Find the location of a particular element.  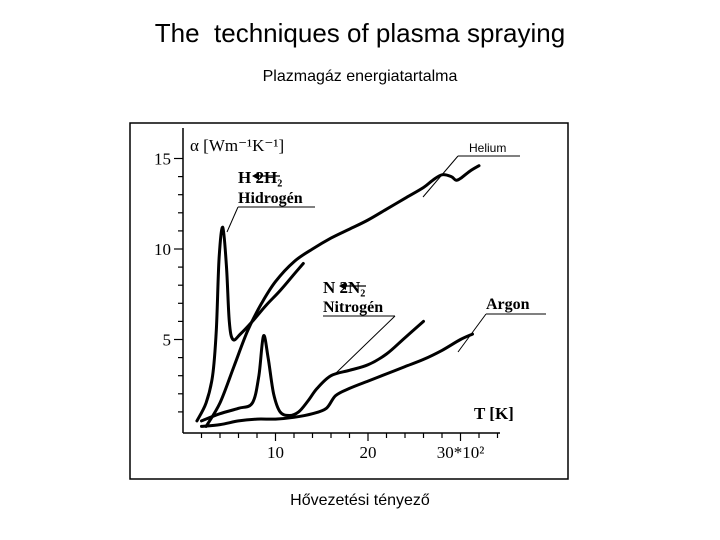

nitrogen-label: Nitrogén is located at coordinates (353, 307).